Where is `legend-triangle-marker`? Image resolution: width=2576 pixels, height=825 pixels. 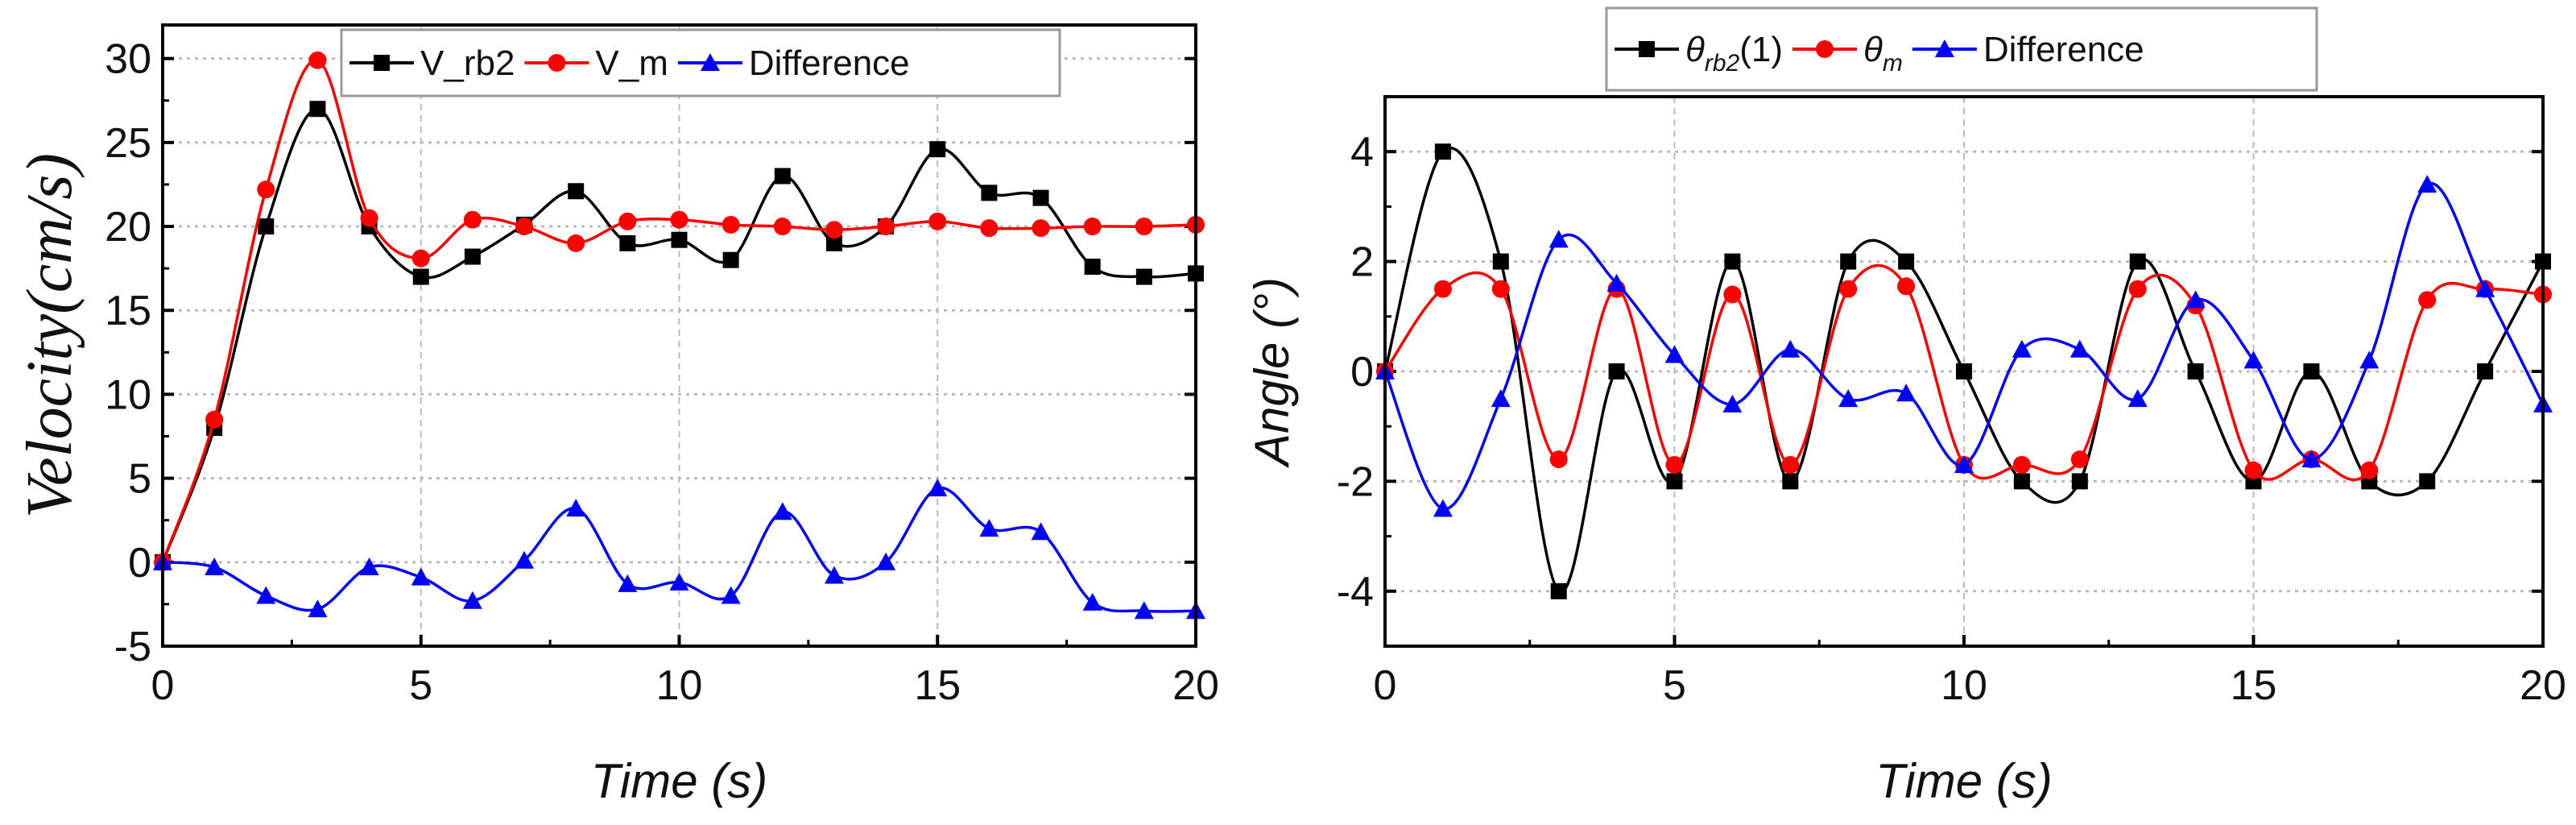
legend-triangle-marker is located at coordinates (1944, 48).